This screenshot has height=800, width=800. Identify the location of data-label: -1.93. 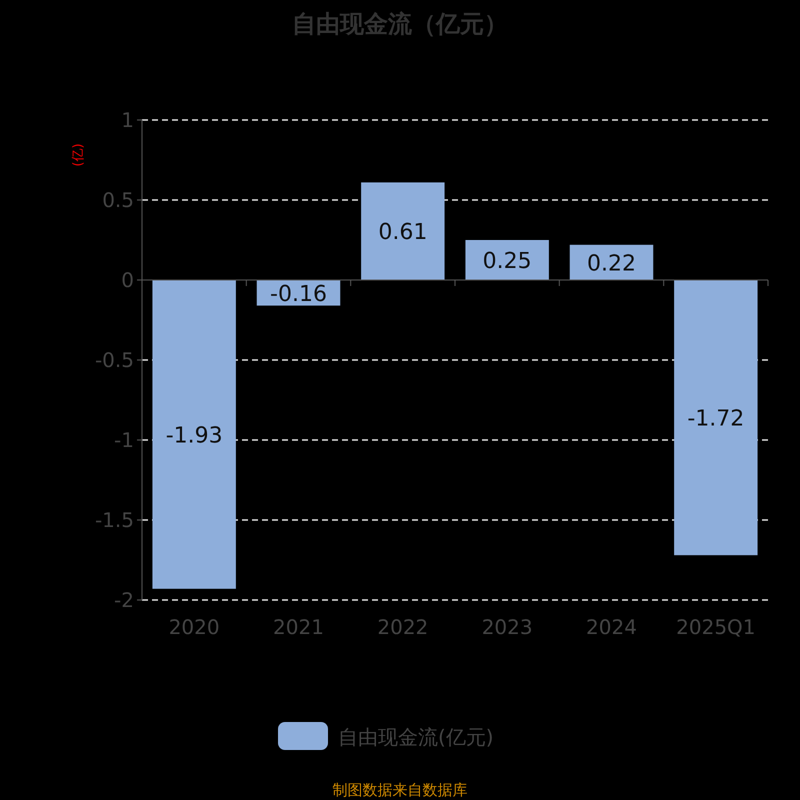
(194, 435).